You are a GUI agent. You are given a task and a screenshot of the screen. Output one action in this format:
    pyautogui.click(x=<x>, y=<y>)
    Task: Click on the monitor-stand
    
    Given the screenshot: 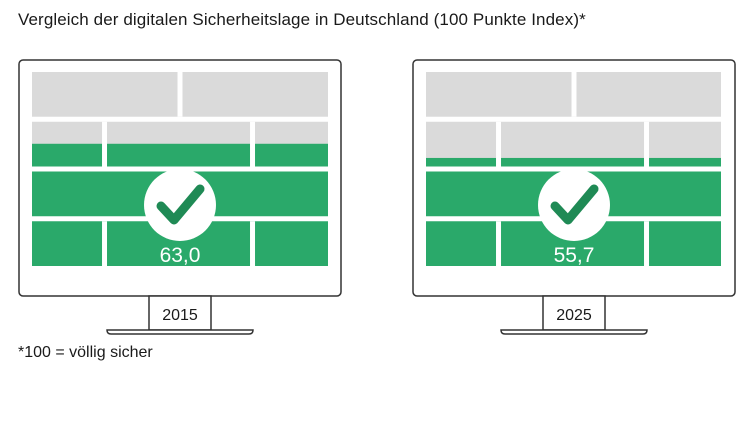 What is the action you would take?
    pyautogui.click(x=180, y=313)
    